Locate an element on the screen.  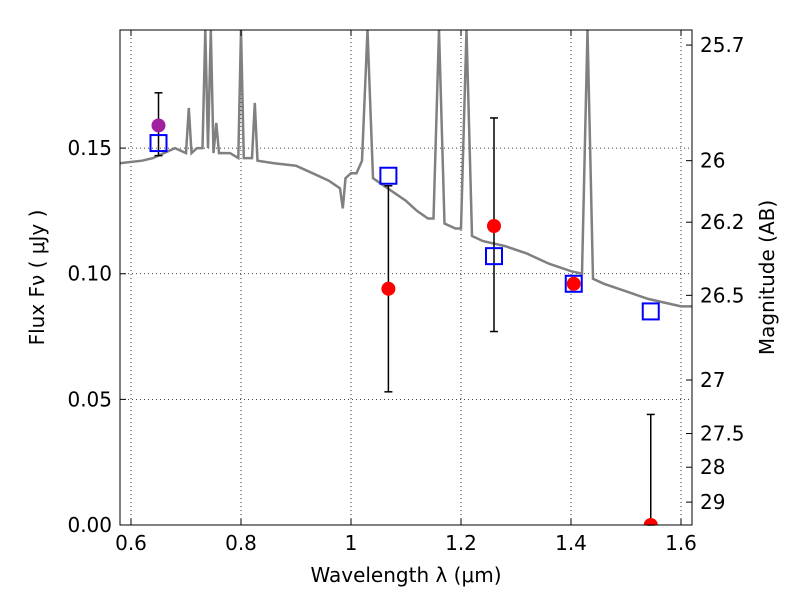
y2-tick-label: 29 is located at coordinates (712, 502).